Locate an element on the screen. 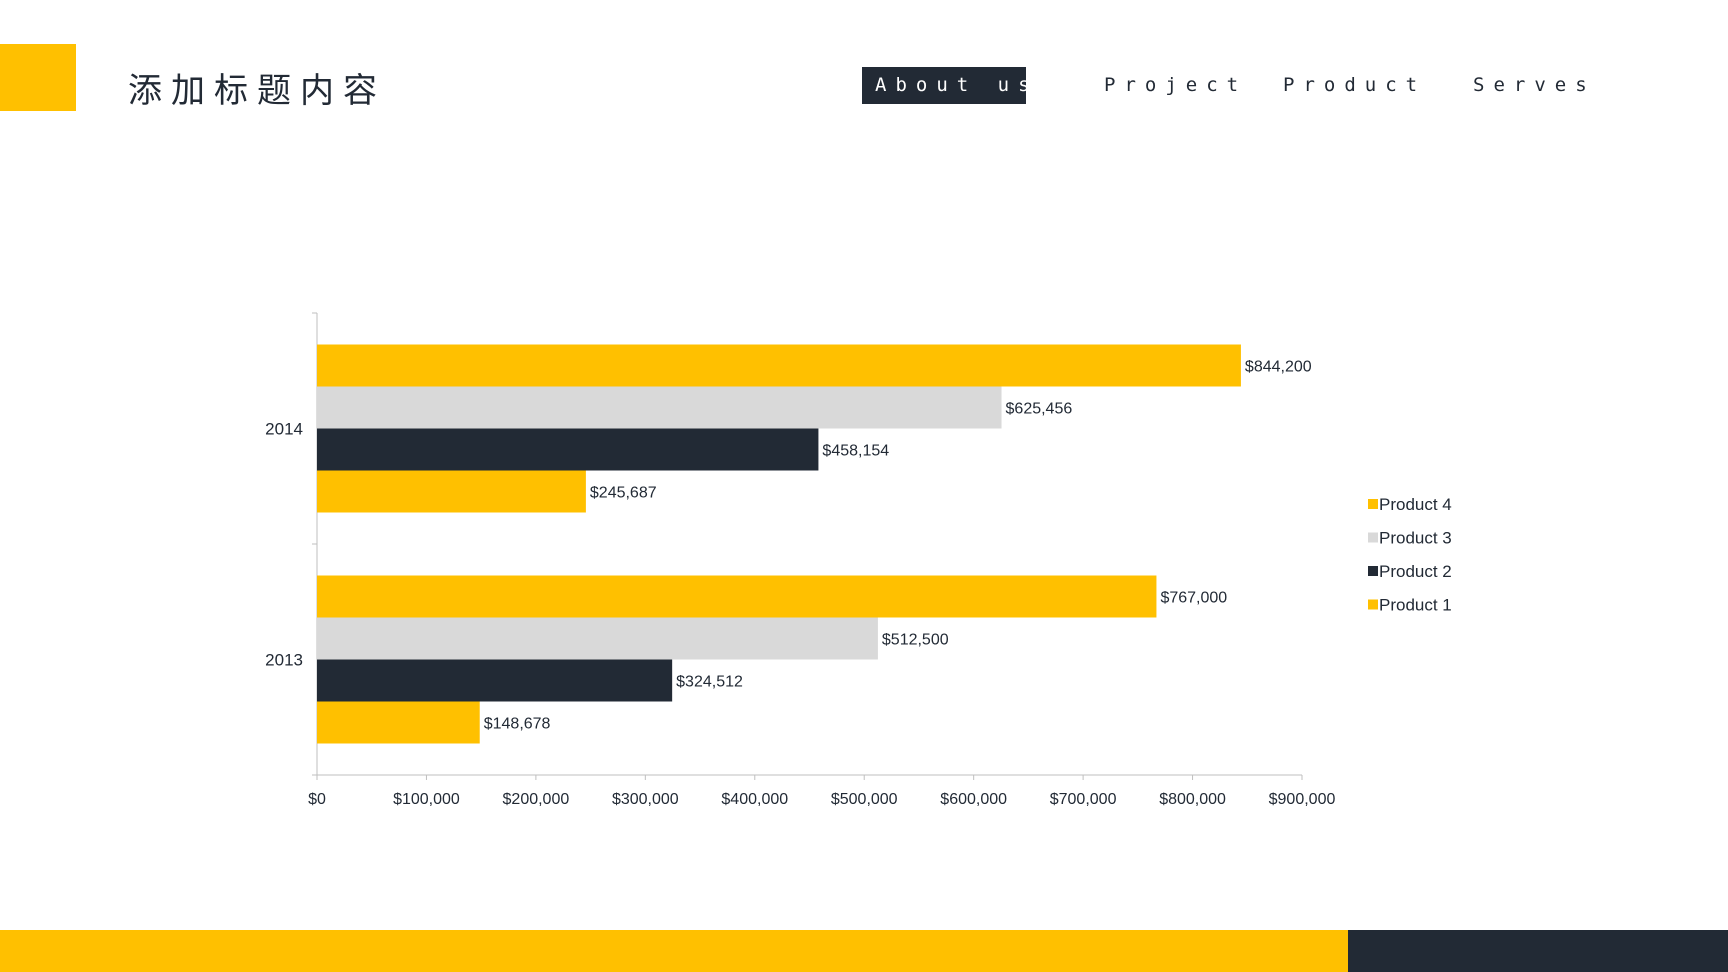 This screenshot has width=1728, height=972. data-label: $844,200 is located at coordinates (1278, 367).